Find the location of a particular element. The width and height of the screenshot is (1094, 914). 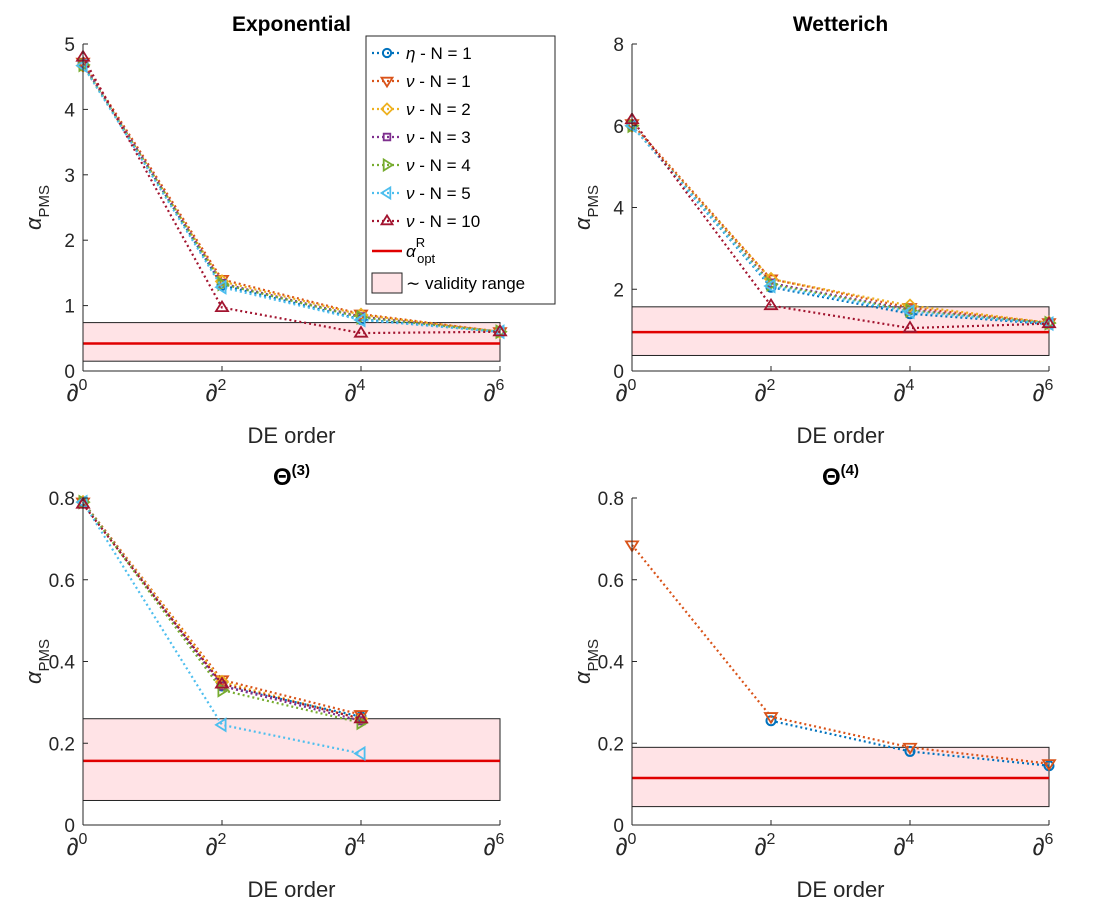

legend-label: η - N = 1 is located at coordinates (439, 53).